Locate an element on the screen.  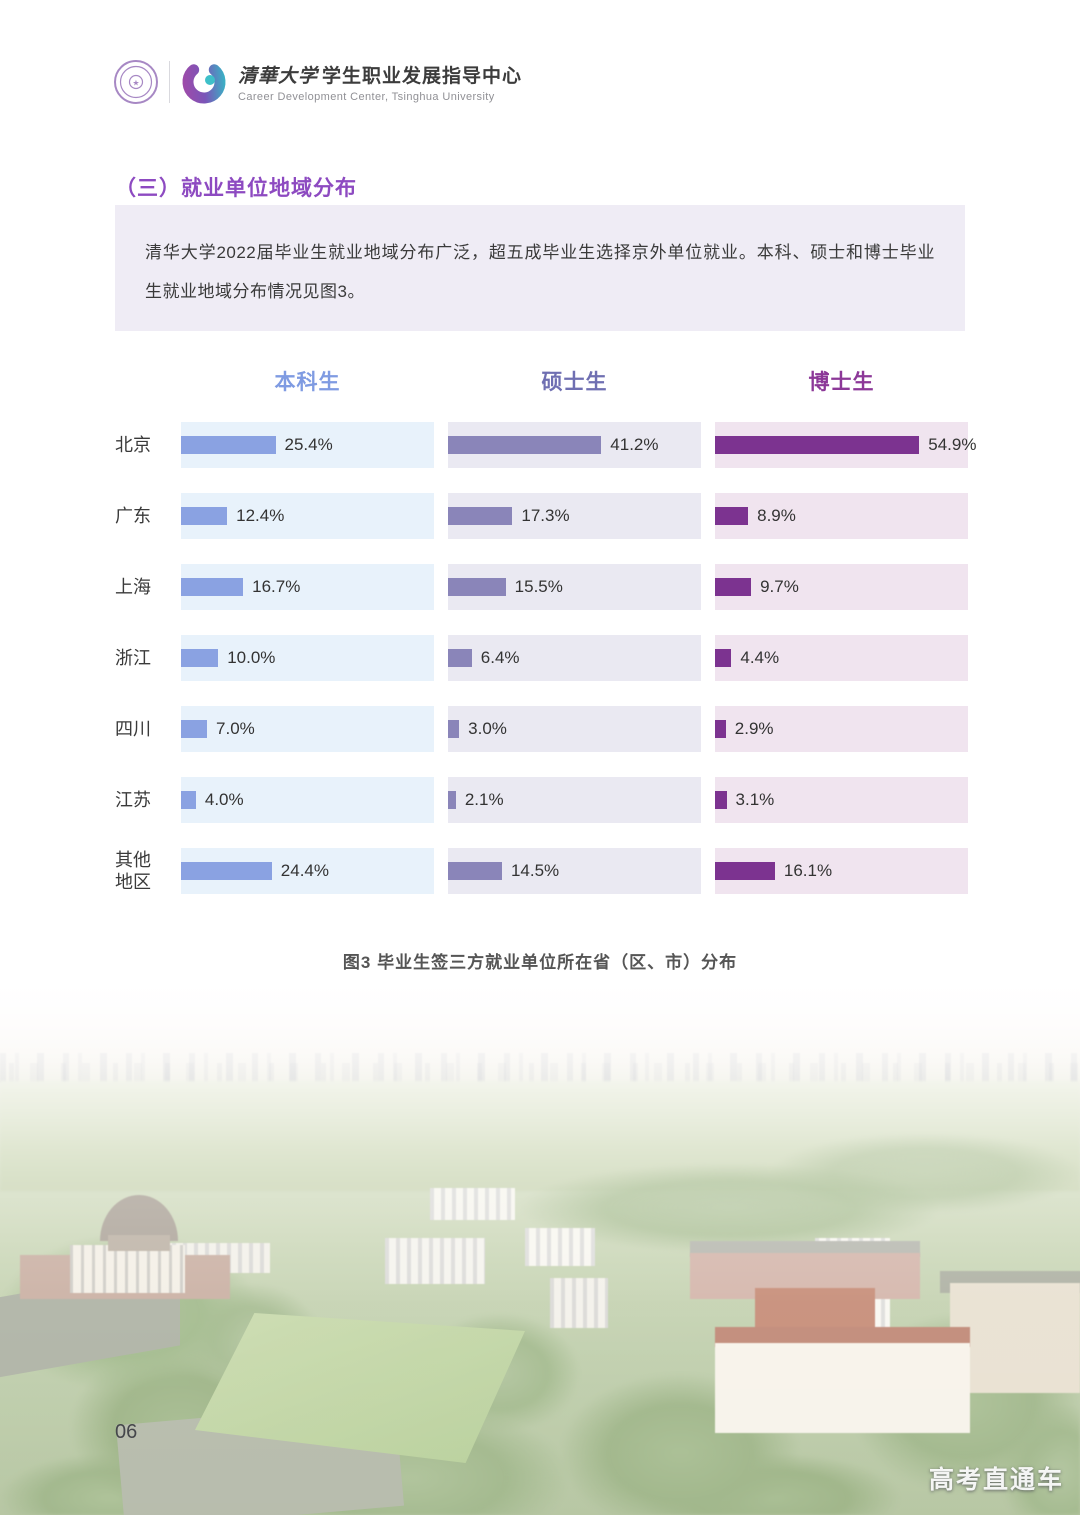
bar-value: 8.9% is located at coordinates (776, 515).